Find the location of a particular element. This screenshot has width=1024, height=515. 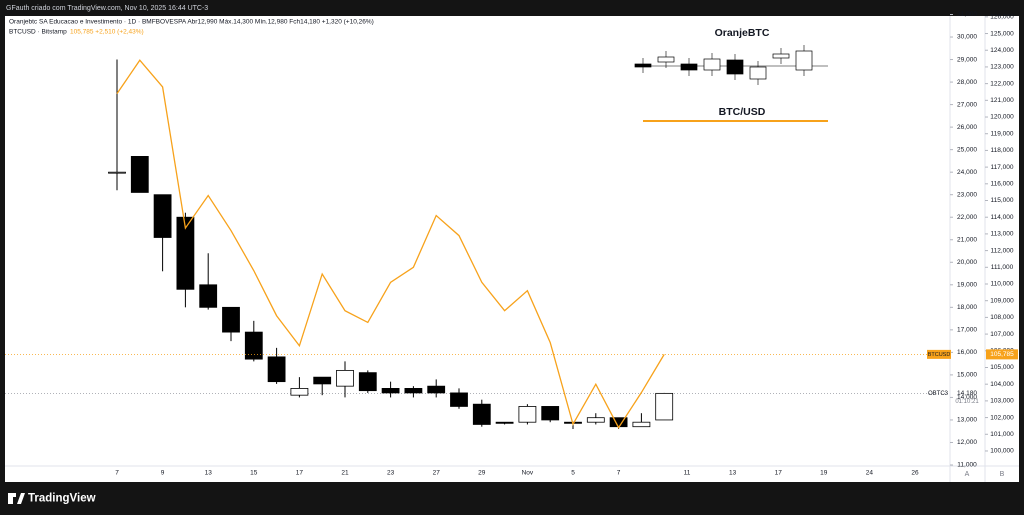

y-tick-label: 18,000 is located at coordinates (967, 307).